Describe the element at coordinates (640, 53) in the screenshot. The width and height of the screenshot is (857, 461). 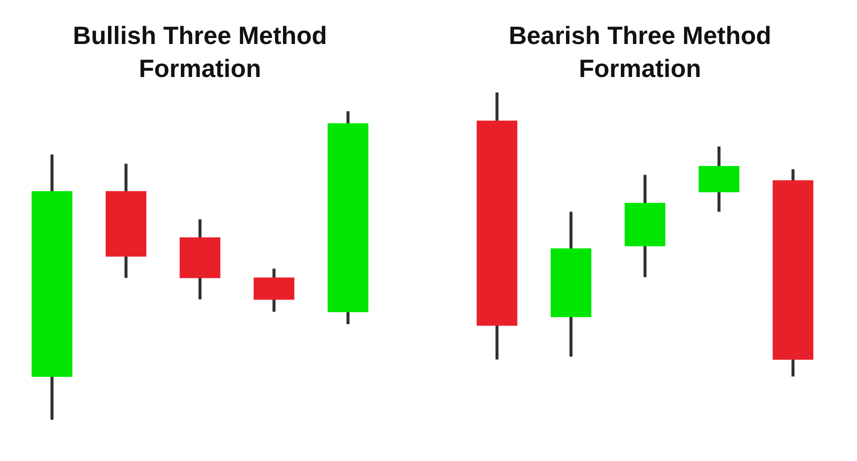
I see `chart-title: Bearish Three Method Formation` at that location.